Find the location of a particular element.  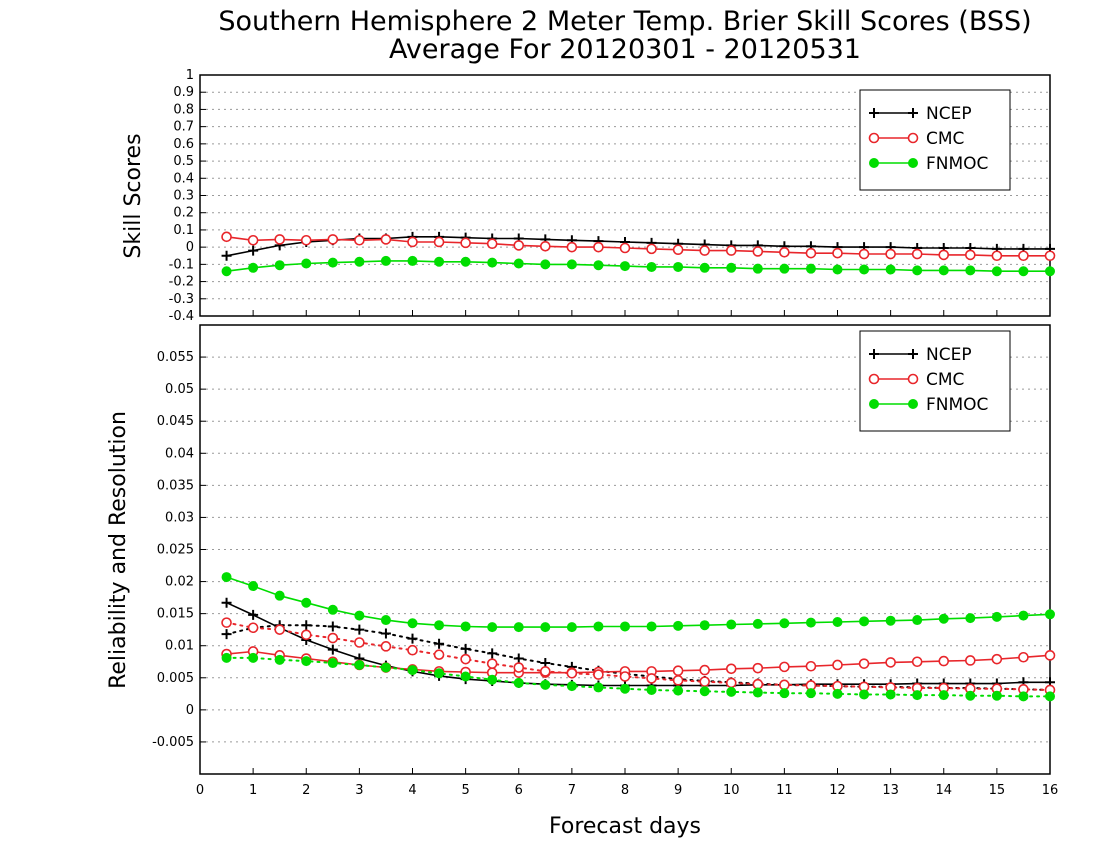

y-tick-label: 0.8 is located at coordinates (183, 109).